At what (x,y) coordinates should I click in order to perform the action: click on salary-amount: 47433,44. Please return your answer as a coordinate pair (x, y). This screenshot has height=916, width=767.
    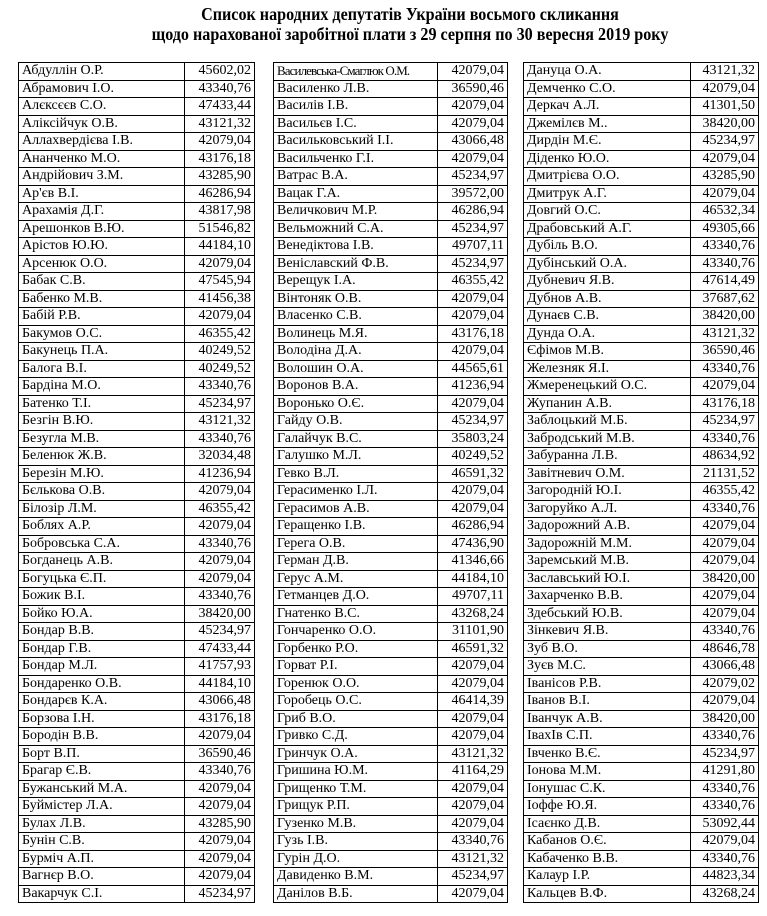
    Looking at the image, I should click on (219, 106).